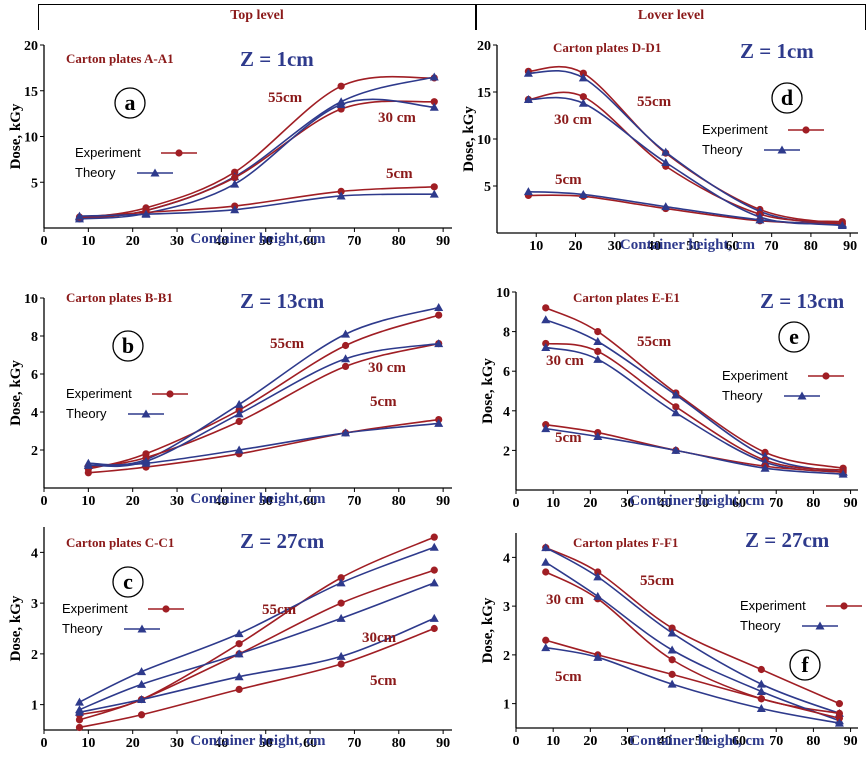 Image resolution: width=868 pixels, height=760 pixels. What do you see at coordinates (773, 605) in the screenshot?
I see `legend-experiment-label: Experiment` at bounding box center [773, 605].